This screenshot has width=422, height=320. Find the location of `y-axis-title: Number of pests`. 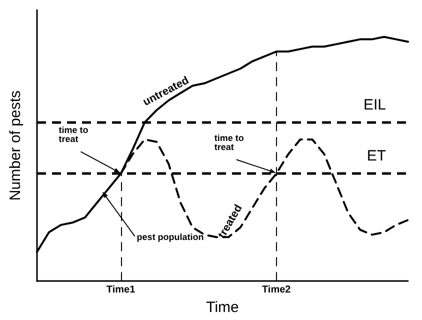

y-axis-title: Number of pests is located at coordinates (15, 145).